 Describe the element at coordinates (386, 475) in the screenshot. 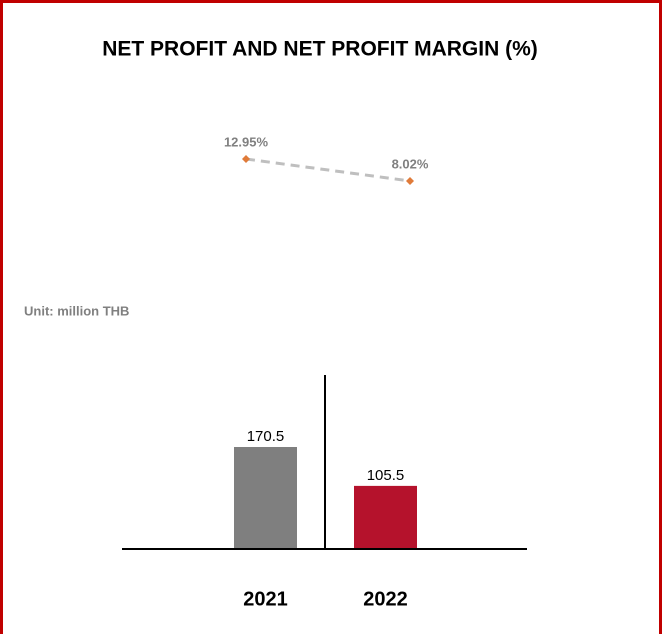

I see `bar-value-label: 105.5` at that location.